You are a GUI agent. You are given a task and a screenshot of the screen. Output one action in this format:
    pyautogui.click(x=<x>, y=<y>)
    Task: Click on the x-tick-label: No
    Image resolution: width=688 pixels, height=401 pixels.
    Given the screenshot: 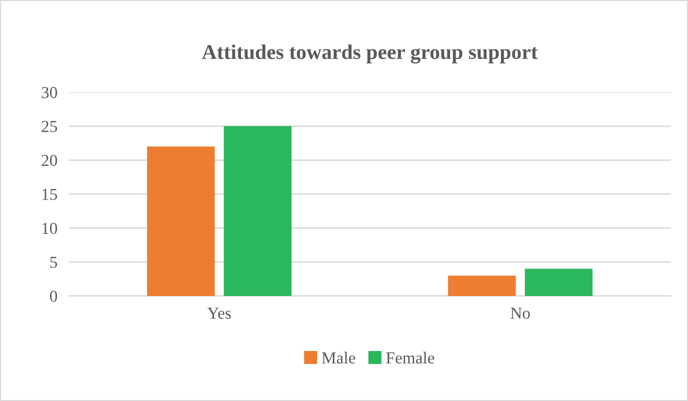 What is the action you would take?
    pyautogui.click(x=520, y=313)
    